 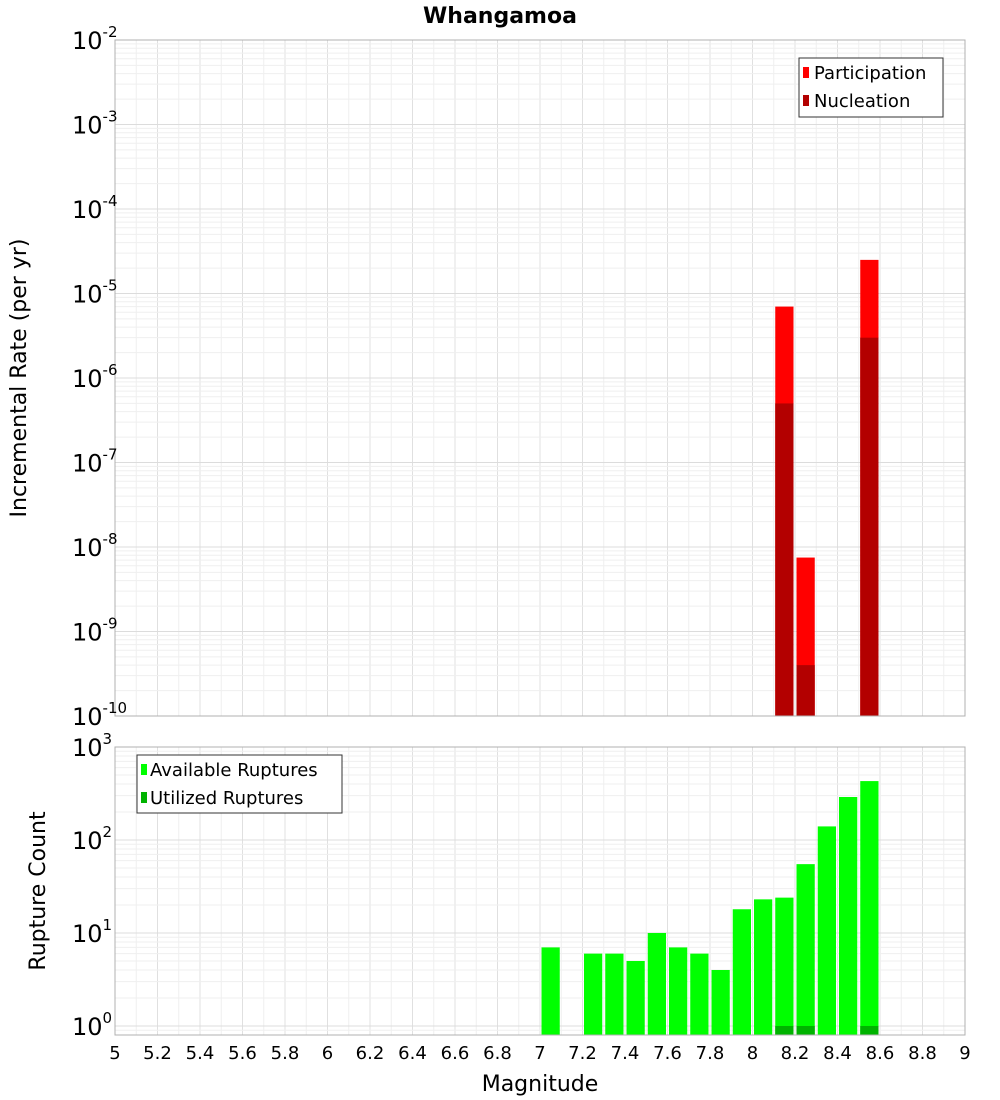 I want to click on y-tick-label: 10¹, so click(x=92, y=932).